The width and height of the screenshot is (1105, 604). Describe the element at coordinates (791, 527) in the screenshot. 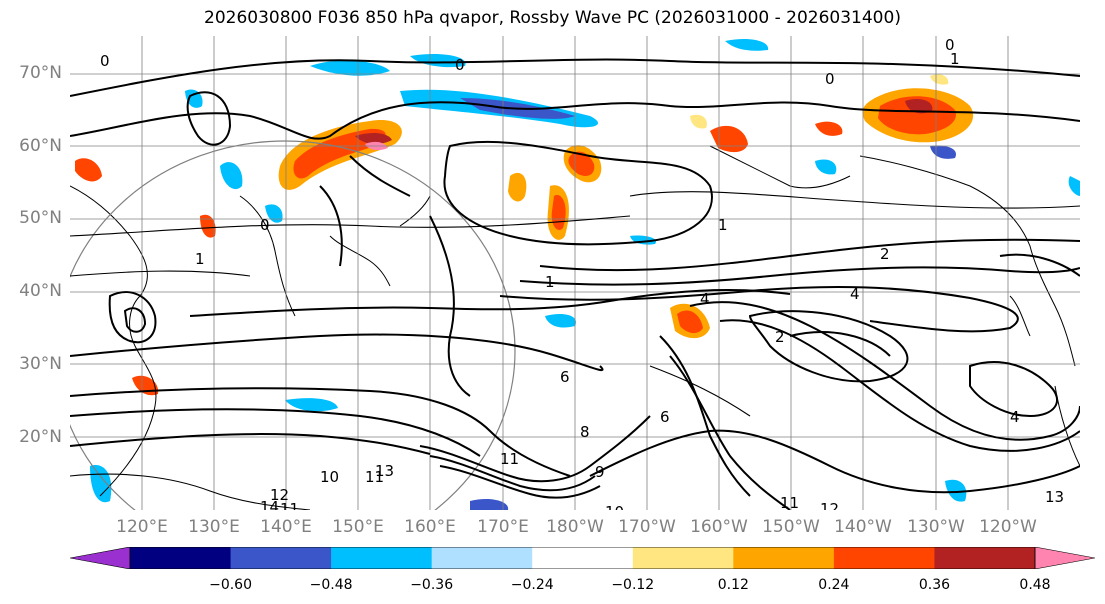

I see `lon-label-150w: 150°W` at that location.